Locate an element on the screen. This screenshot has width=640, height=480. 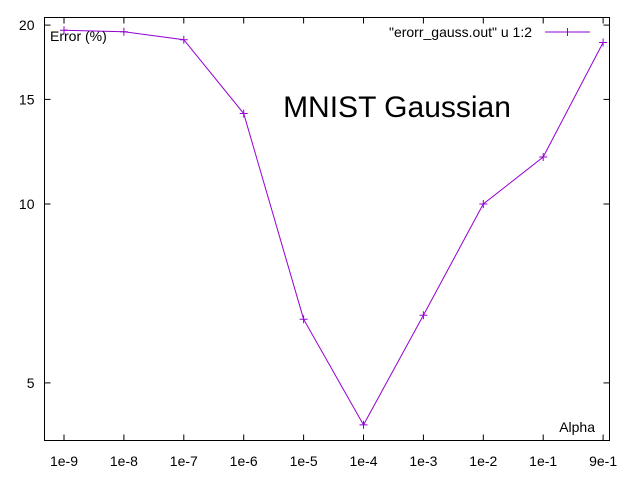
y-tick-label: 10 is located at coordinates (27, 204).